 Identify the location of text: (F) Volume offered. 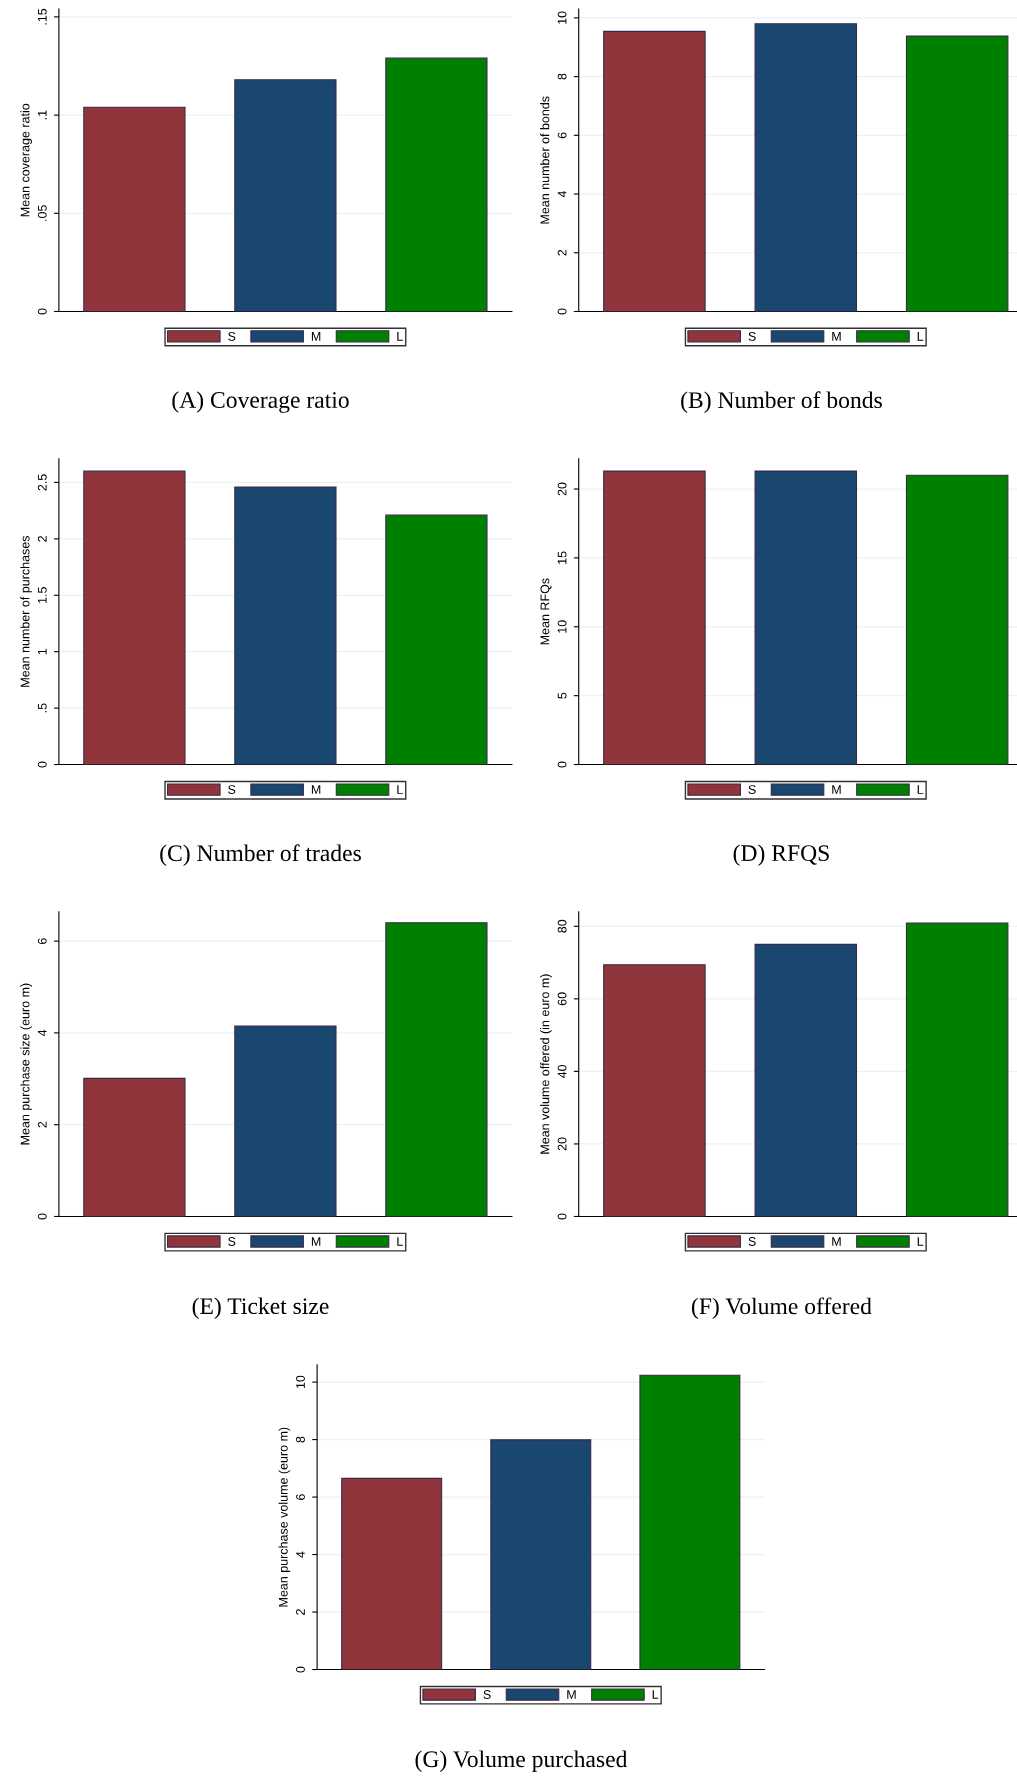
(781, 1308).